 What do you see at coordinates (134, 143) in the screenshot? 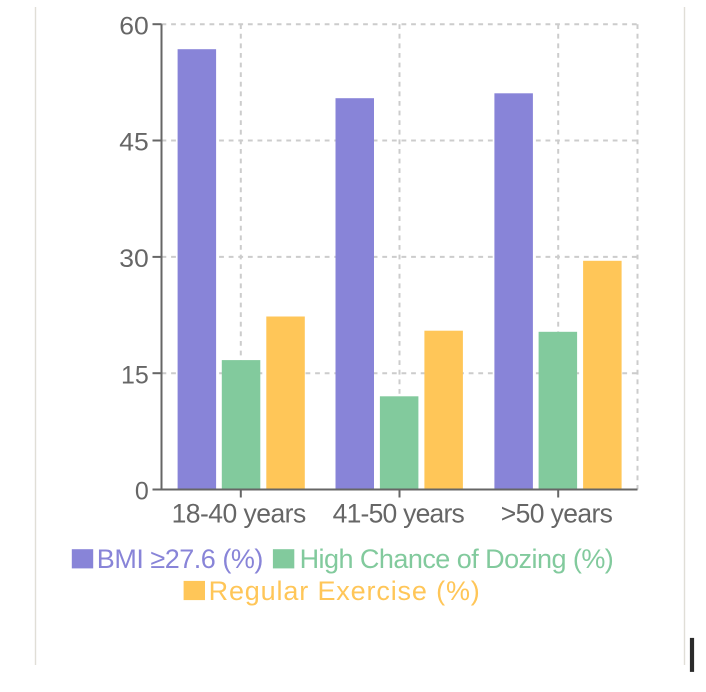
I see `svg-text: 45` at bounding box center [134, 143].